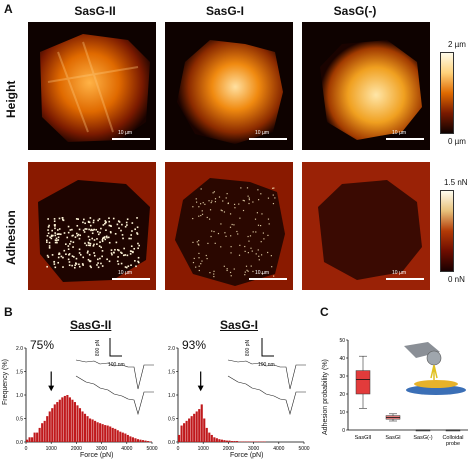 The width and height of the screenshot is (474, 462). I want to click on x-tick-label: 2000, so click(76, 449).